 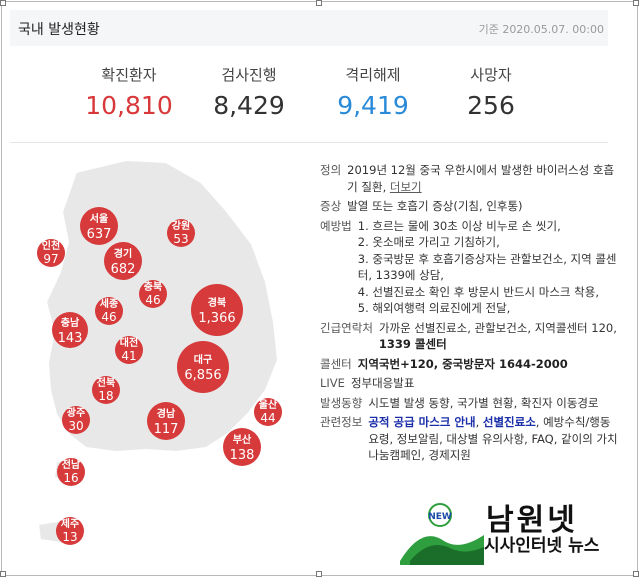 I want to click on info-key: LIVE, so click(x=332, y=383).